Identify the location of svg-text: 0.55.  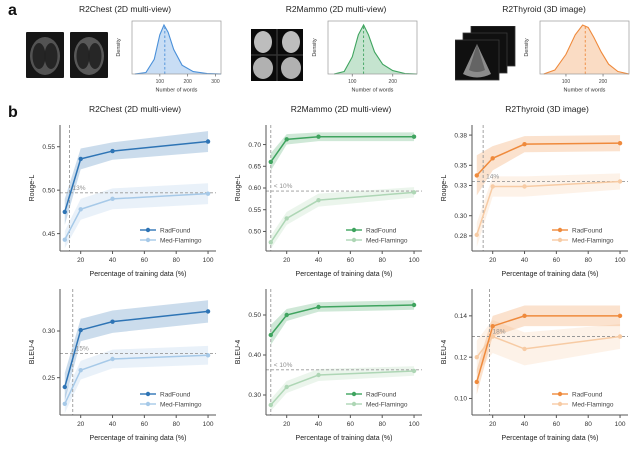
(254, 210).